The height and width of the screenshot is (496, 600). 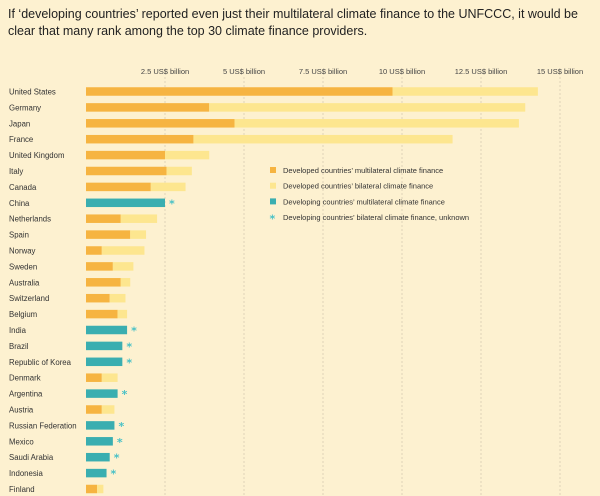 I want to click on category-label: Argentina, so click(x=26, y=394).